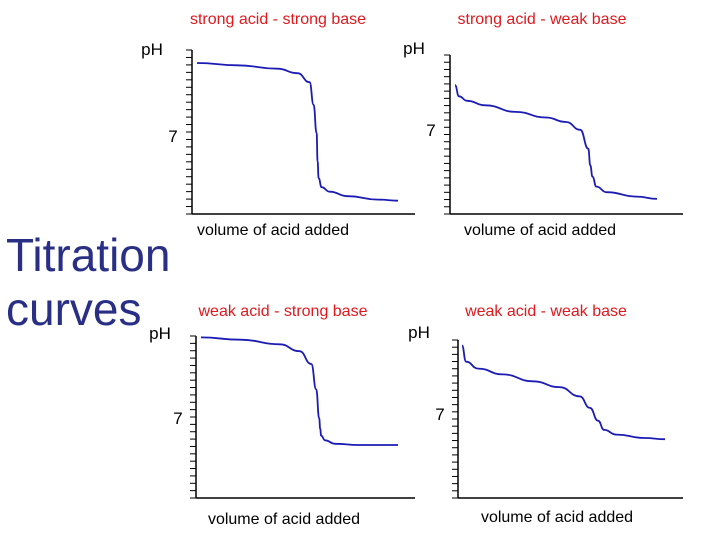 Image resolution: width=720 pixels, height=540 pixels. Describe the element at coordinates (283, 311) in the screenshot. I see `chart-title: weak acid - strong base` at that location.